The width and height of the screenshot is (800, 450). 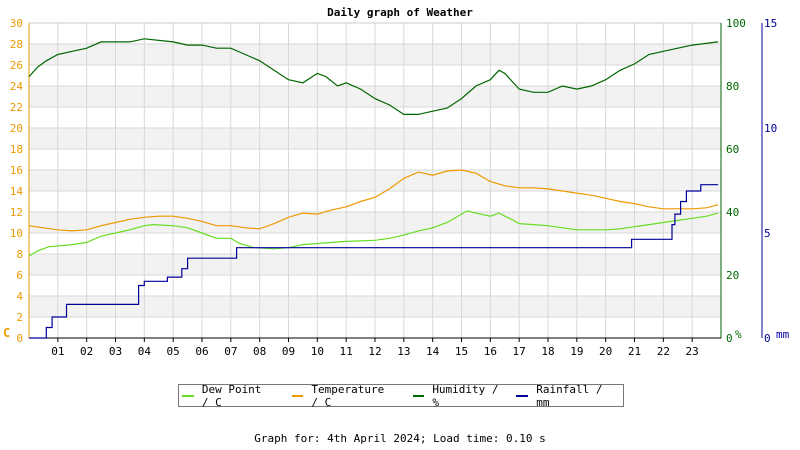 What do you see at coordinates (317, 351) in the screenshot?
I see `x-tick-label: 10` at bounding box center [317, 351].